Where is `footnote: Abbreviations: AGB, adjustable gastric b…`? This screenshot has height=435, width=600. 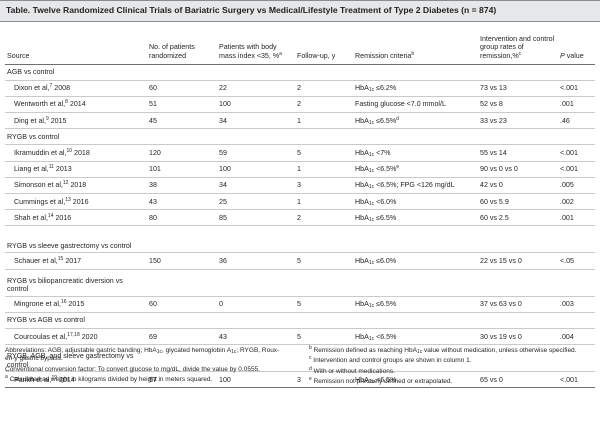
footnote: Abbreviations: AGB, adjustable gastric b… is located at coordinates (142, 355).